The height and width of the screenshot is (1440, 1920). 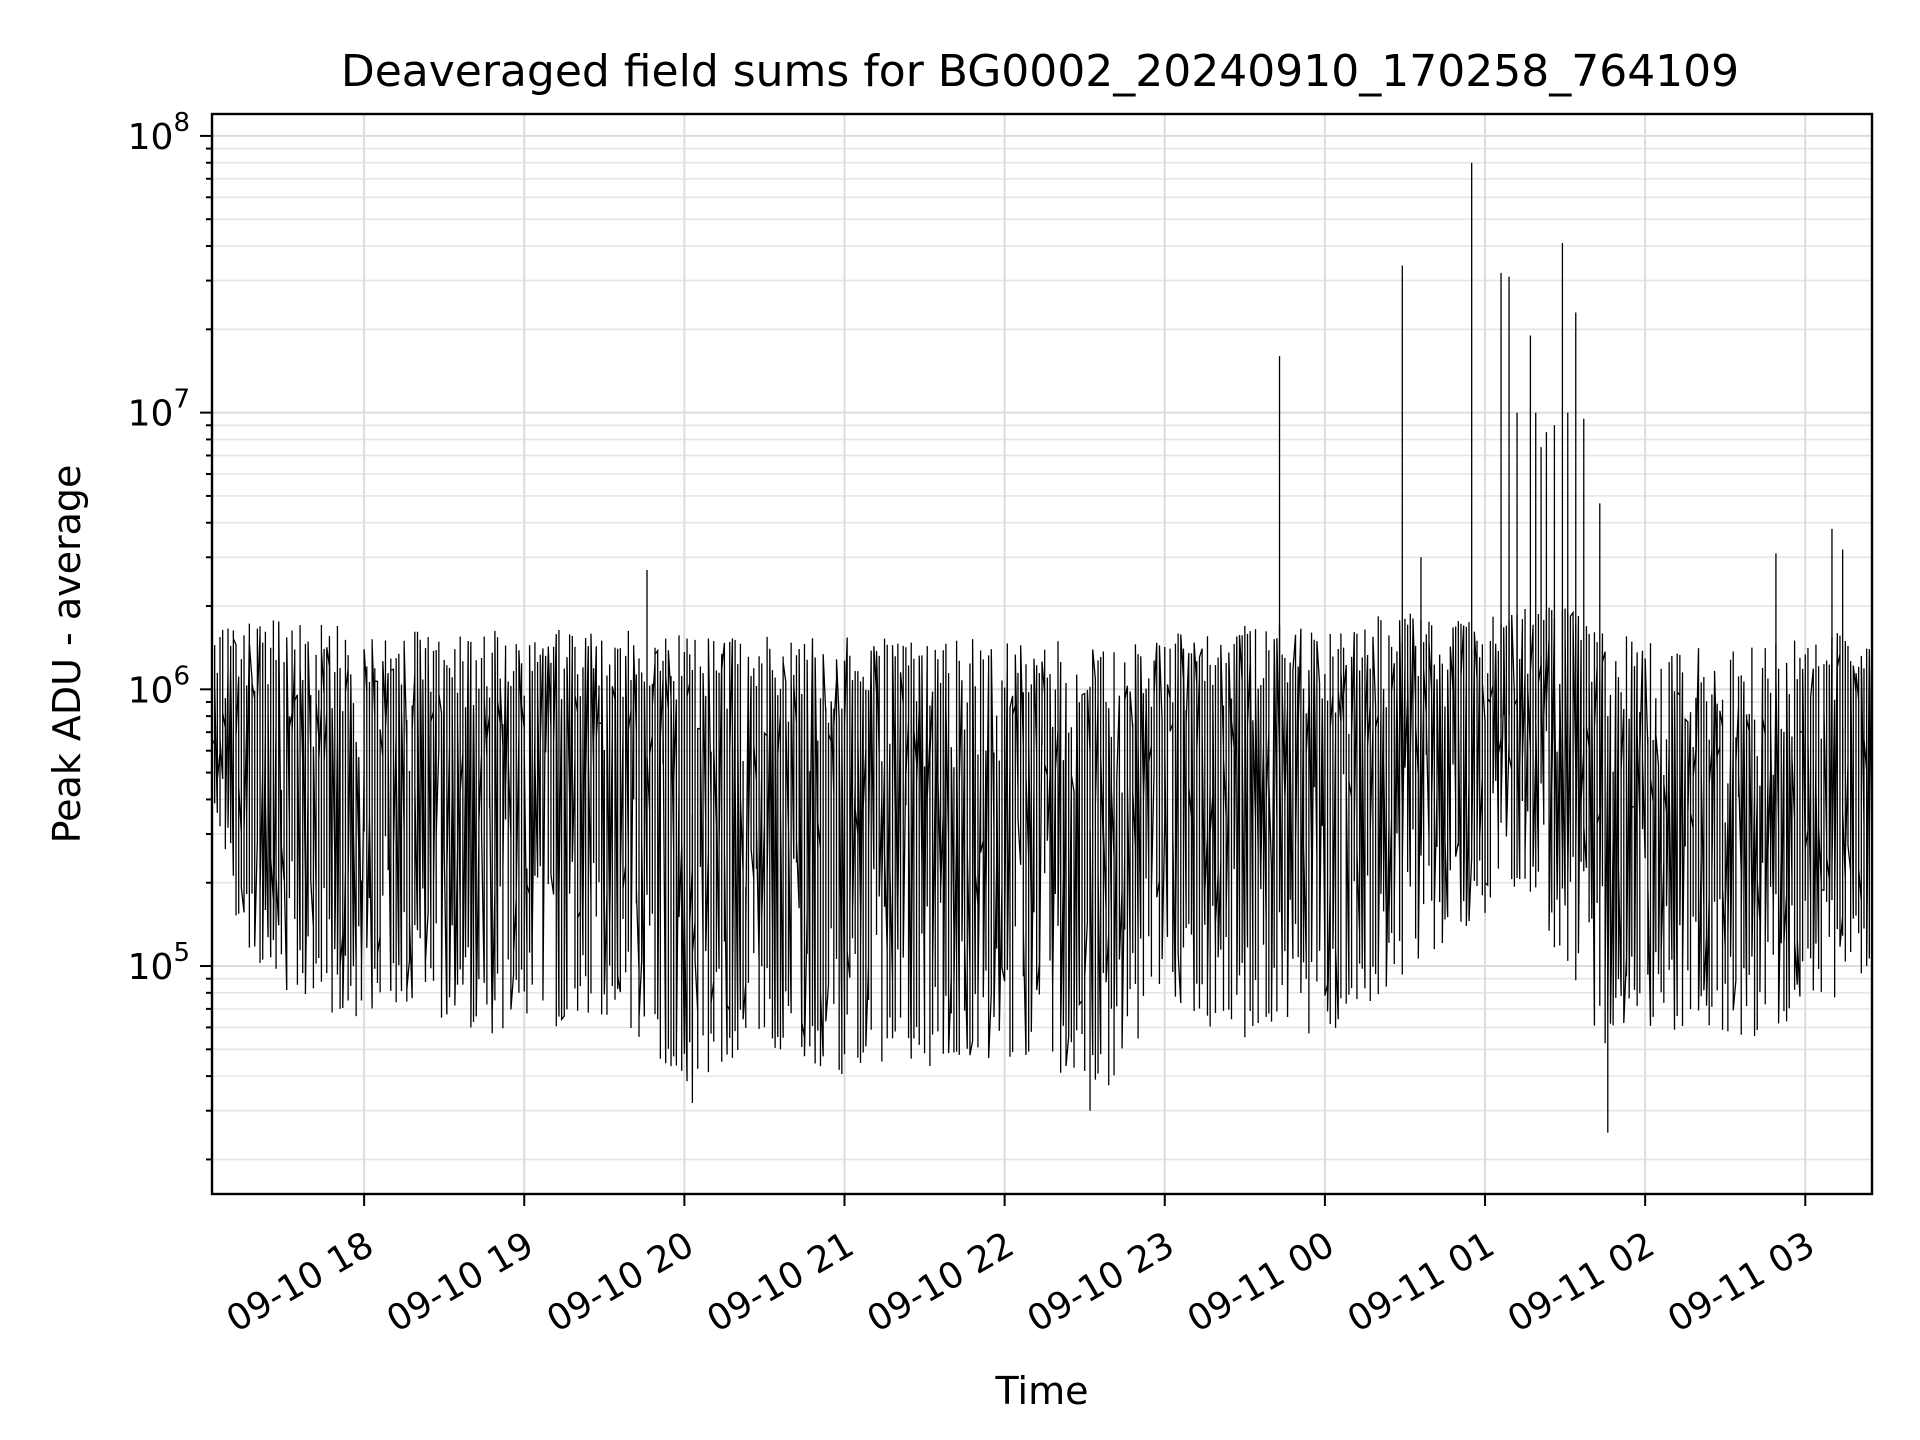 What do you see at coordinates (159, 686) in the screenshot?
I see `y-tick-label: 10⁶` at bounding box center [159, 686].